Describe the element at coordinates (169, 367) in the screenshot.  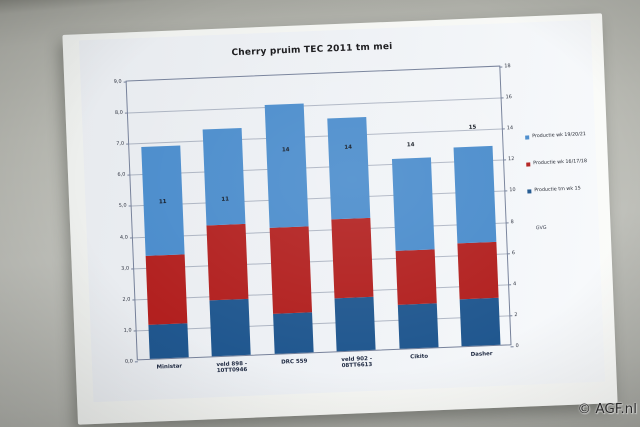
I see `x-axis-category-label: Ministar` at that location.